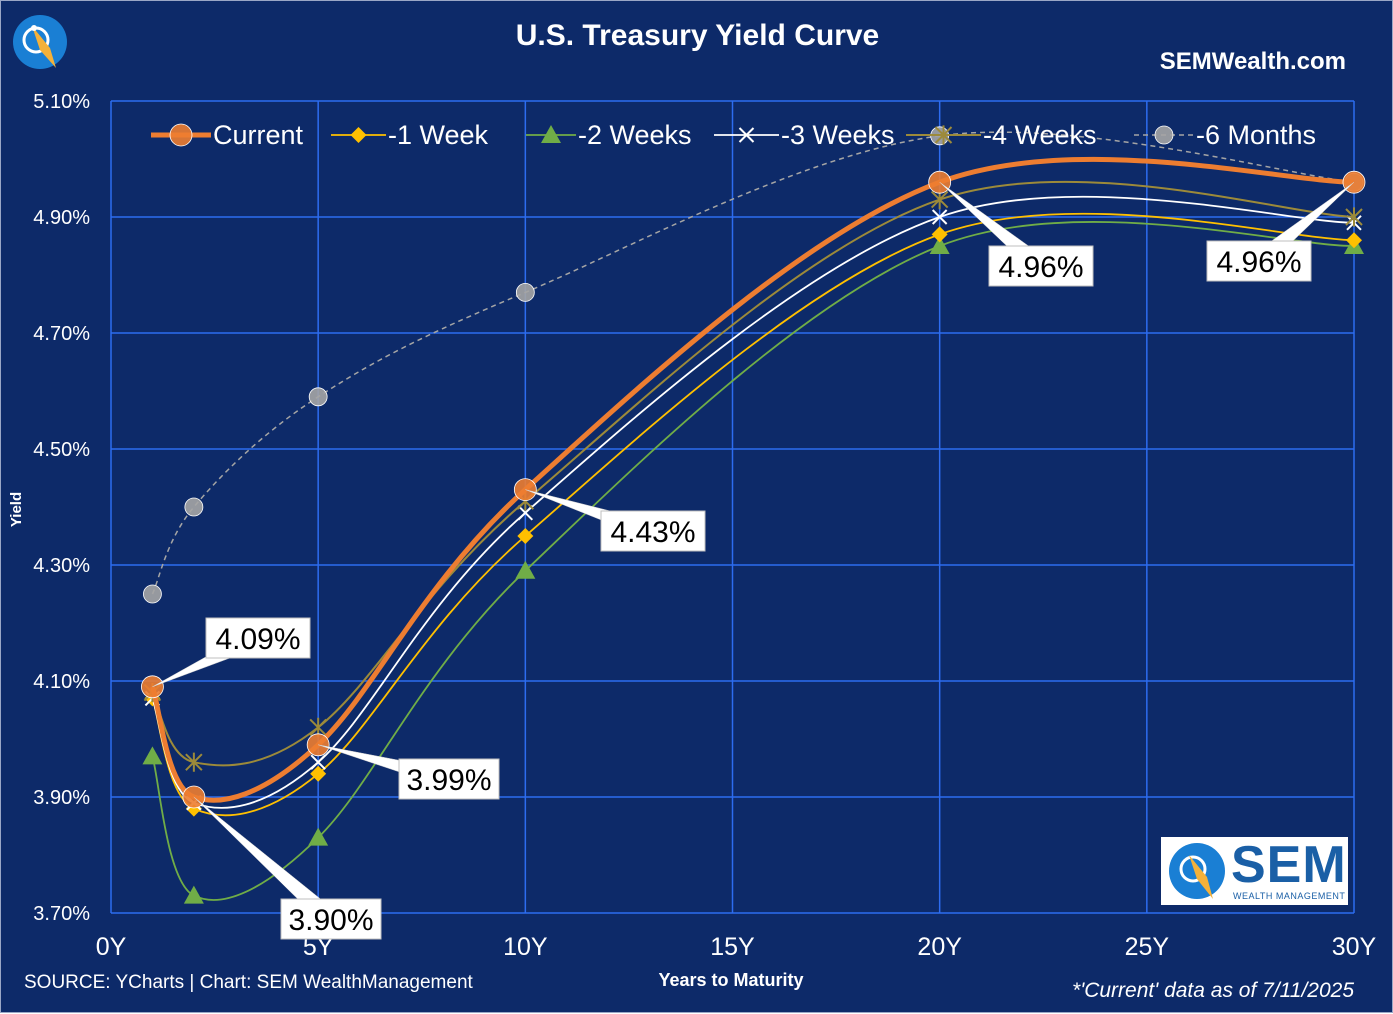 The height and width of the screenshot is (1014, 1393). I want to click on x-axis-title: Years to Maturity, so click(731, 980).